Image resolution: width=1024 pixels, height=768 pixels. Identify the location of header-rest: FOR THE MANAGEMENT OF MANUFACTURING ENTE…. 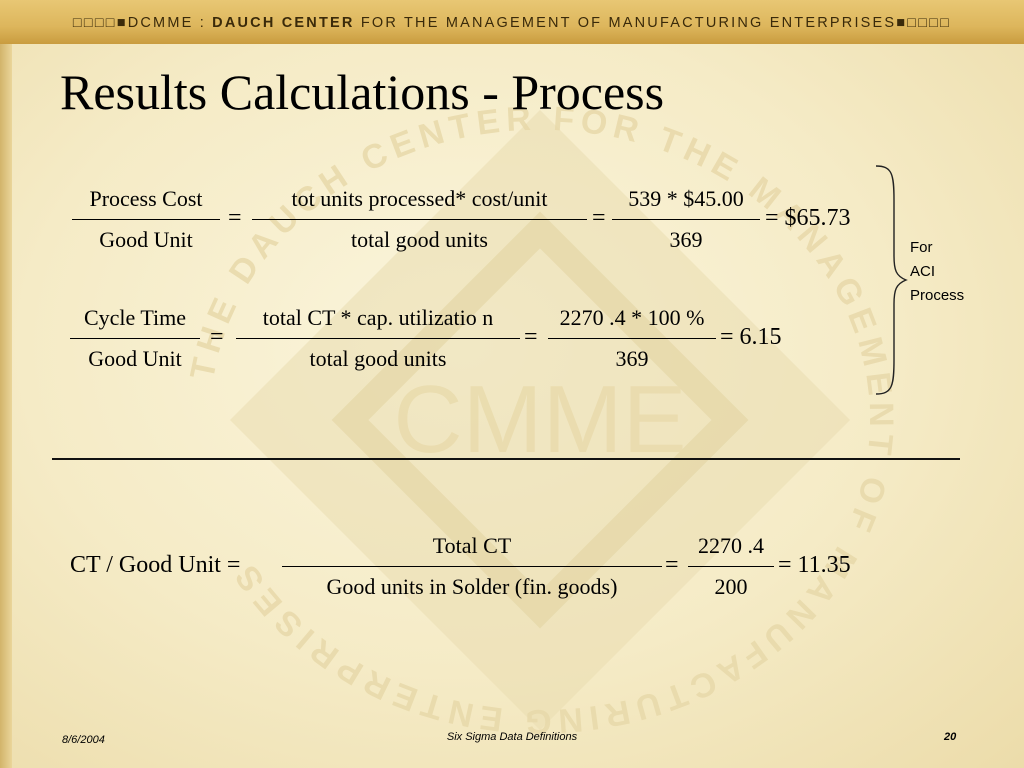
(628, 23).